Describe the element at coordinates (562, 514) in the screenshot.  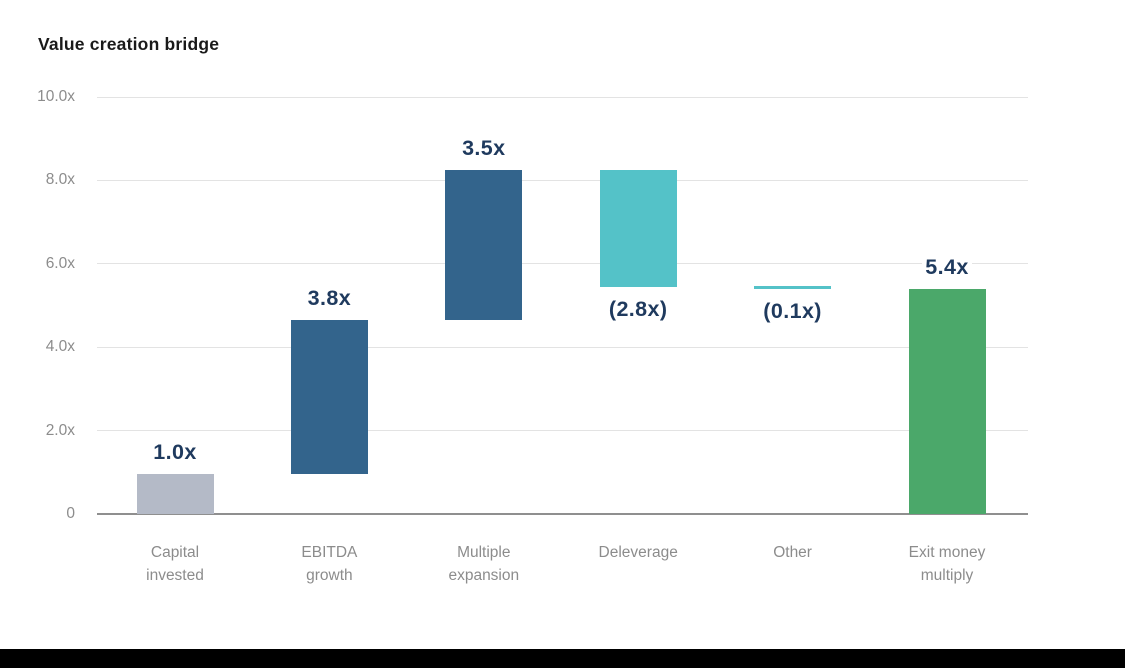
I see `x-axis-baseline` at that location.